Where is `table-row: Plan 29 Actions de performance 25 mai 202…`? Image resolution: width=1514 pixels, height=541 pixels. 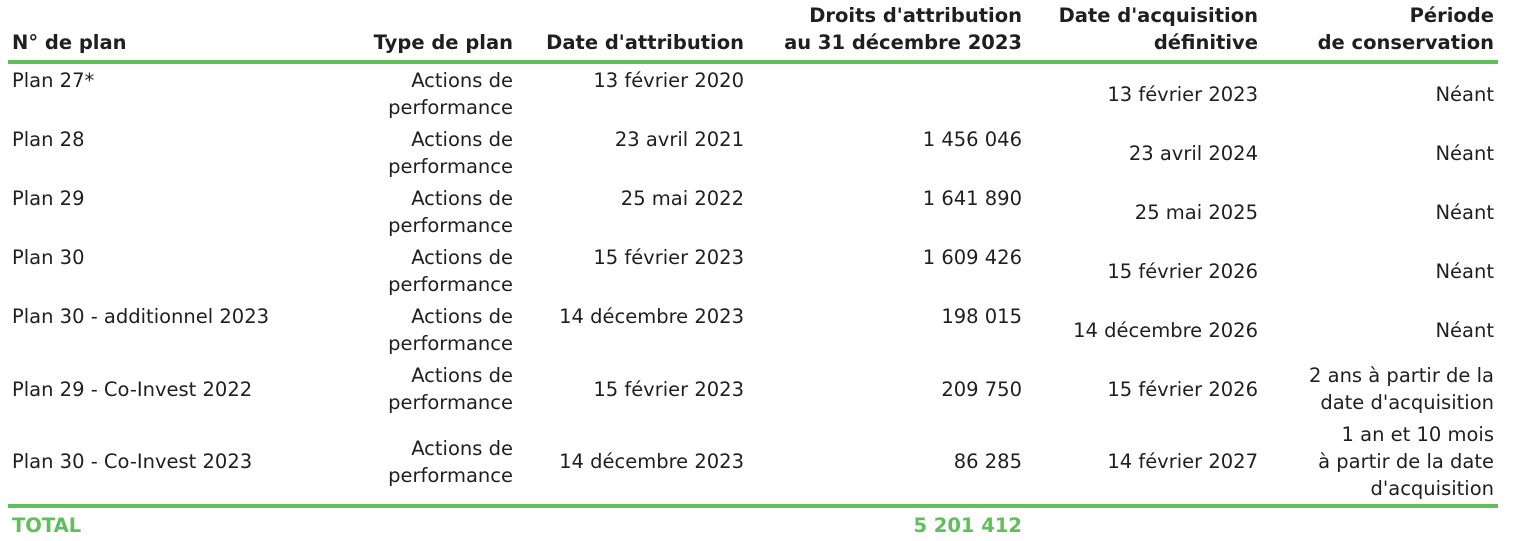
table-row: Plan 29 Actions de performance 25 mai 202… is located at coordinates (753, 211).